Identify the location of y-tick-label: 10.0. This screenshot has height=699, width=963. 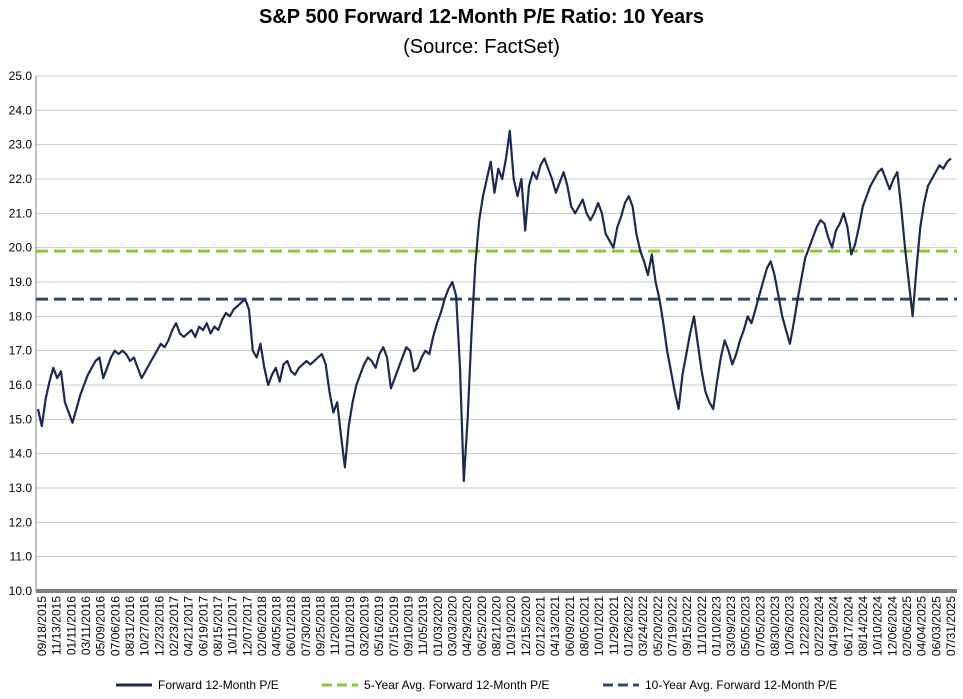
(21, 591).